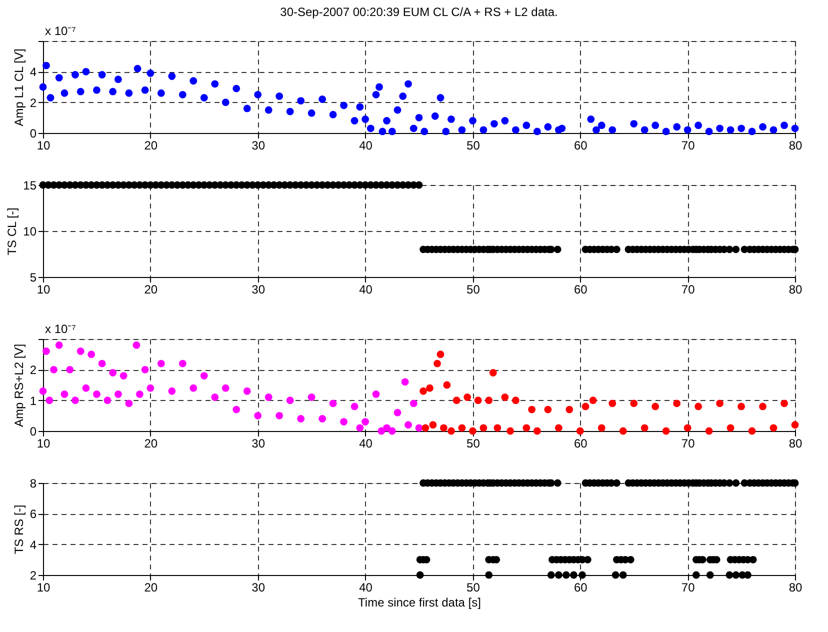  What do you see at coordinates (473, 443) in the screenshot?
I see `x-tick-label: 50` at bounding box center [473, 443].